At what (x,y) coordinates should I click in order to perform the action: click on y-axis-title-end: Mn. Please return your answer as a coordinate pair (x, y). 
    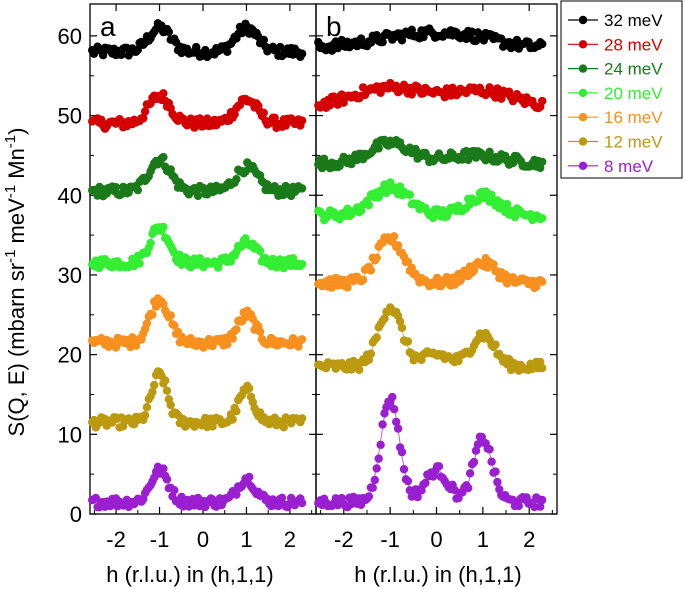
    Looking at the image, I should click on (16, 166).